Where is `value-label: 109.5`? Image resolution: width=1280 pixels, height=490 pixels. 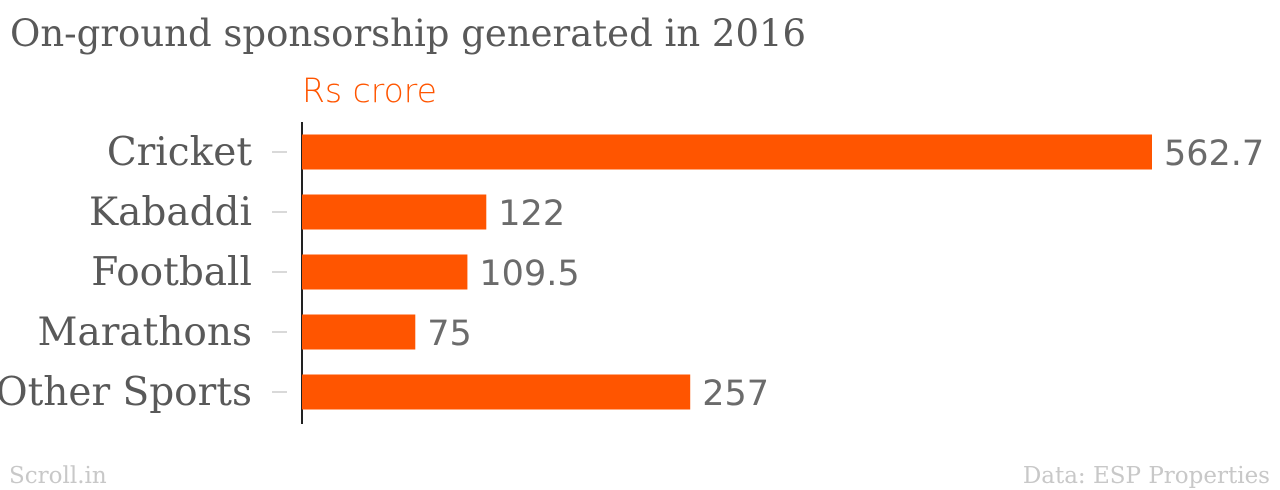
value-label: 109.5 is located at coordinates (529, 274).